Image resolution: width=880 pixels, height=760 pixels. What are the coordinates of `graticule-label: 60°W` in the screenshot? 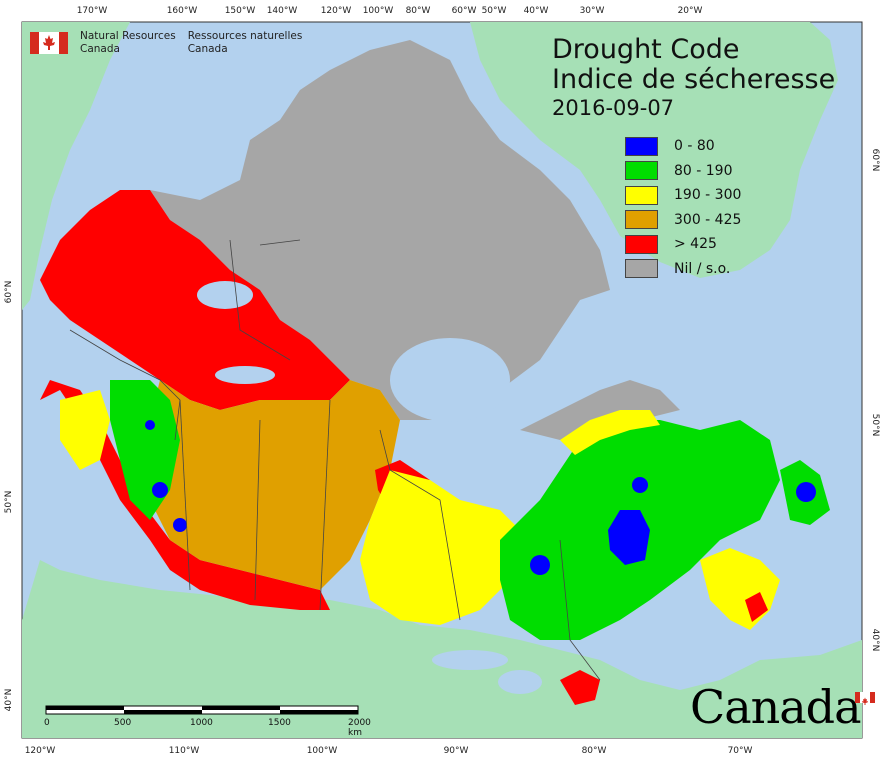 It's located at (464, 11).